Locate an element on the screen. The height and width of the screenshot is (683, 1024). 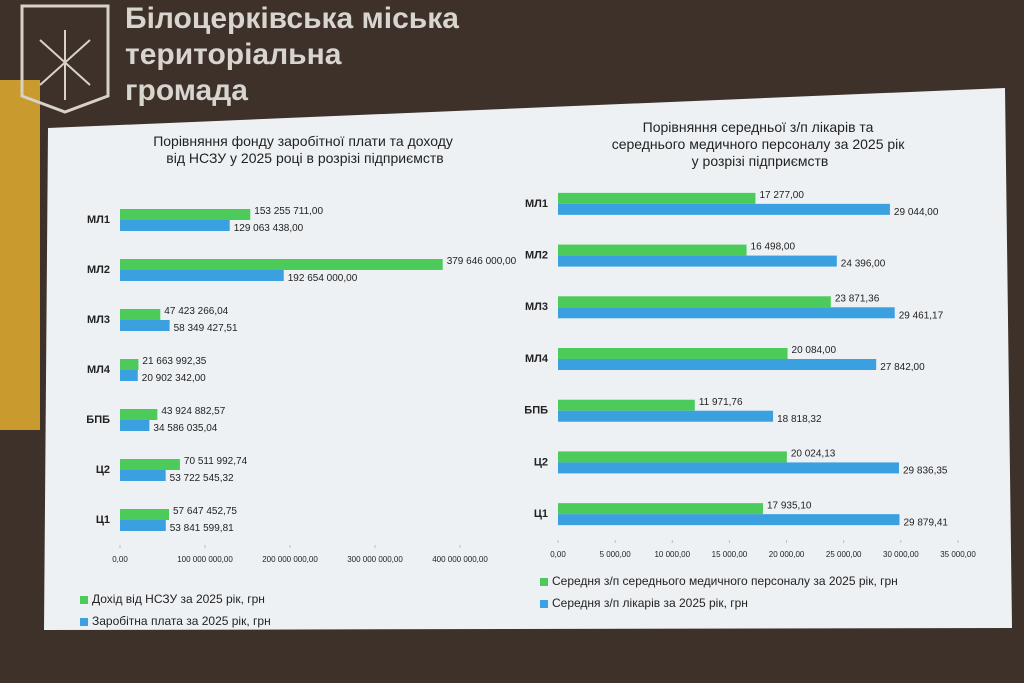
x-tick-label: 10 000,00 is located at coordinates (672, 554).